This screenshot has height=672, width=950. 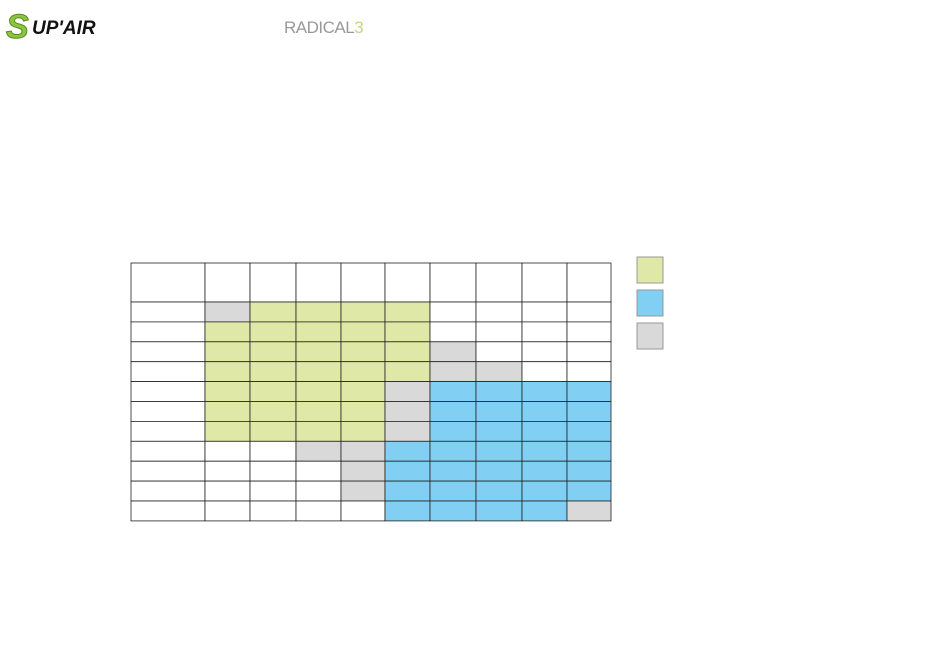 What do you see at coordinates (319, 27) in the screenshot?
I see `product-word: RADICAL` at bounding box center [319, 27].